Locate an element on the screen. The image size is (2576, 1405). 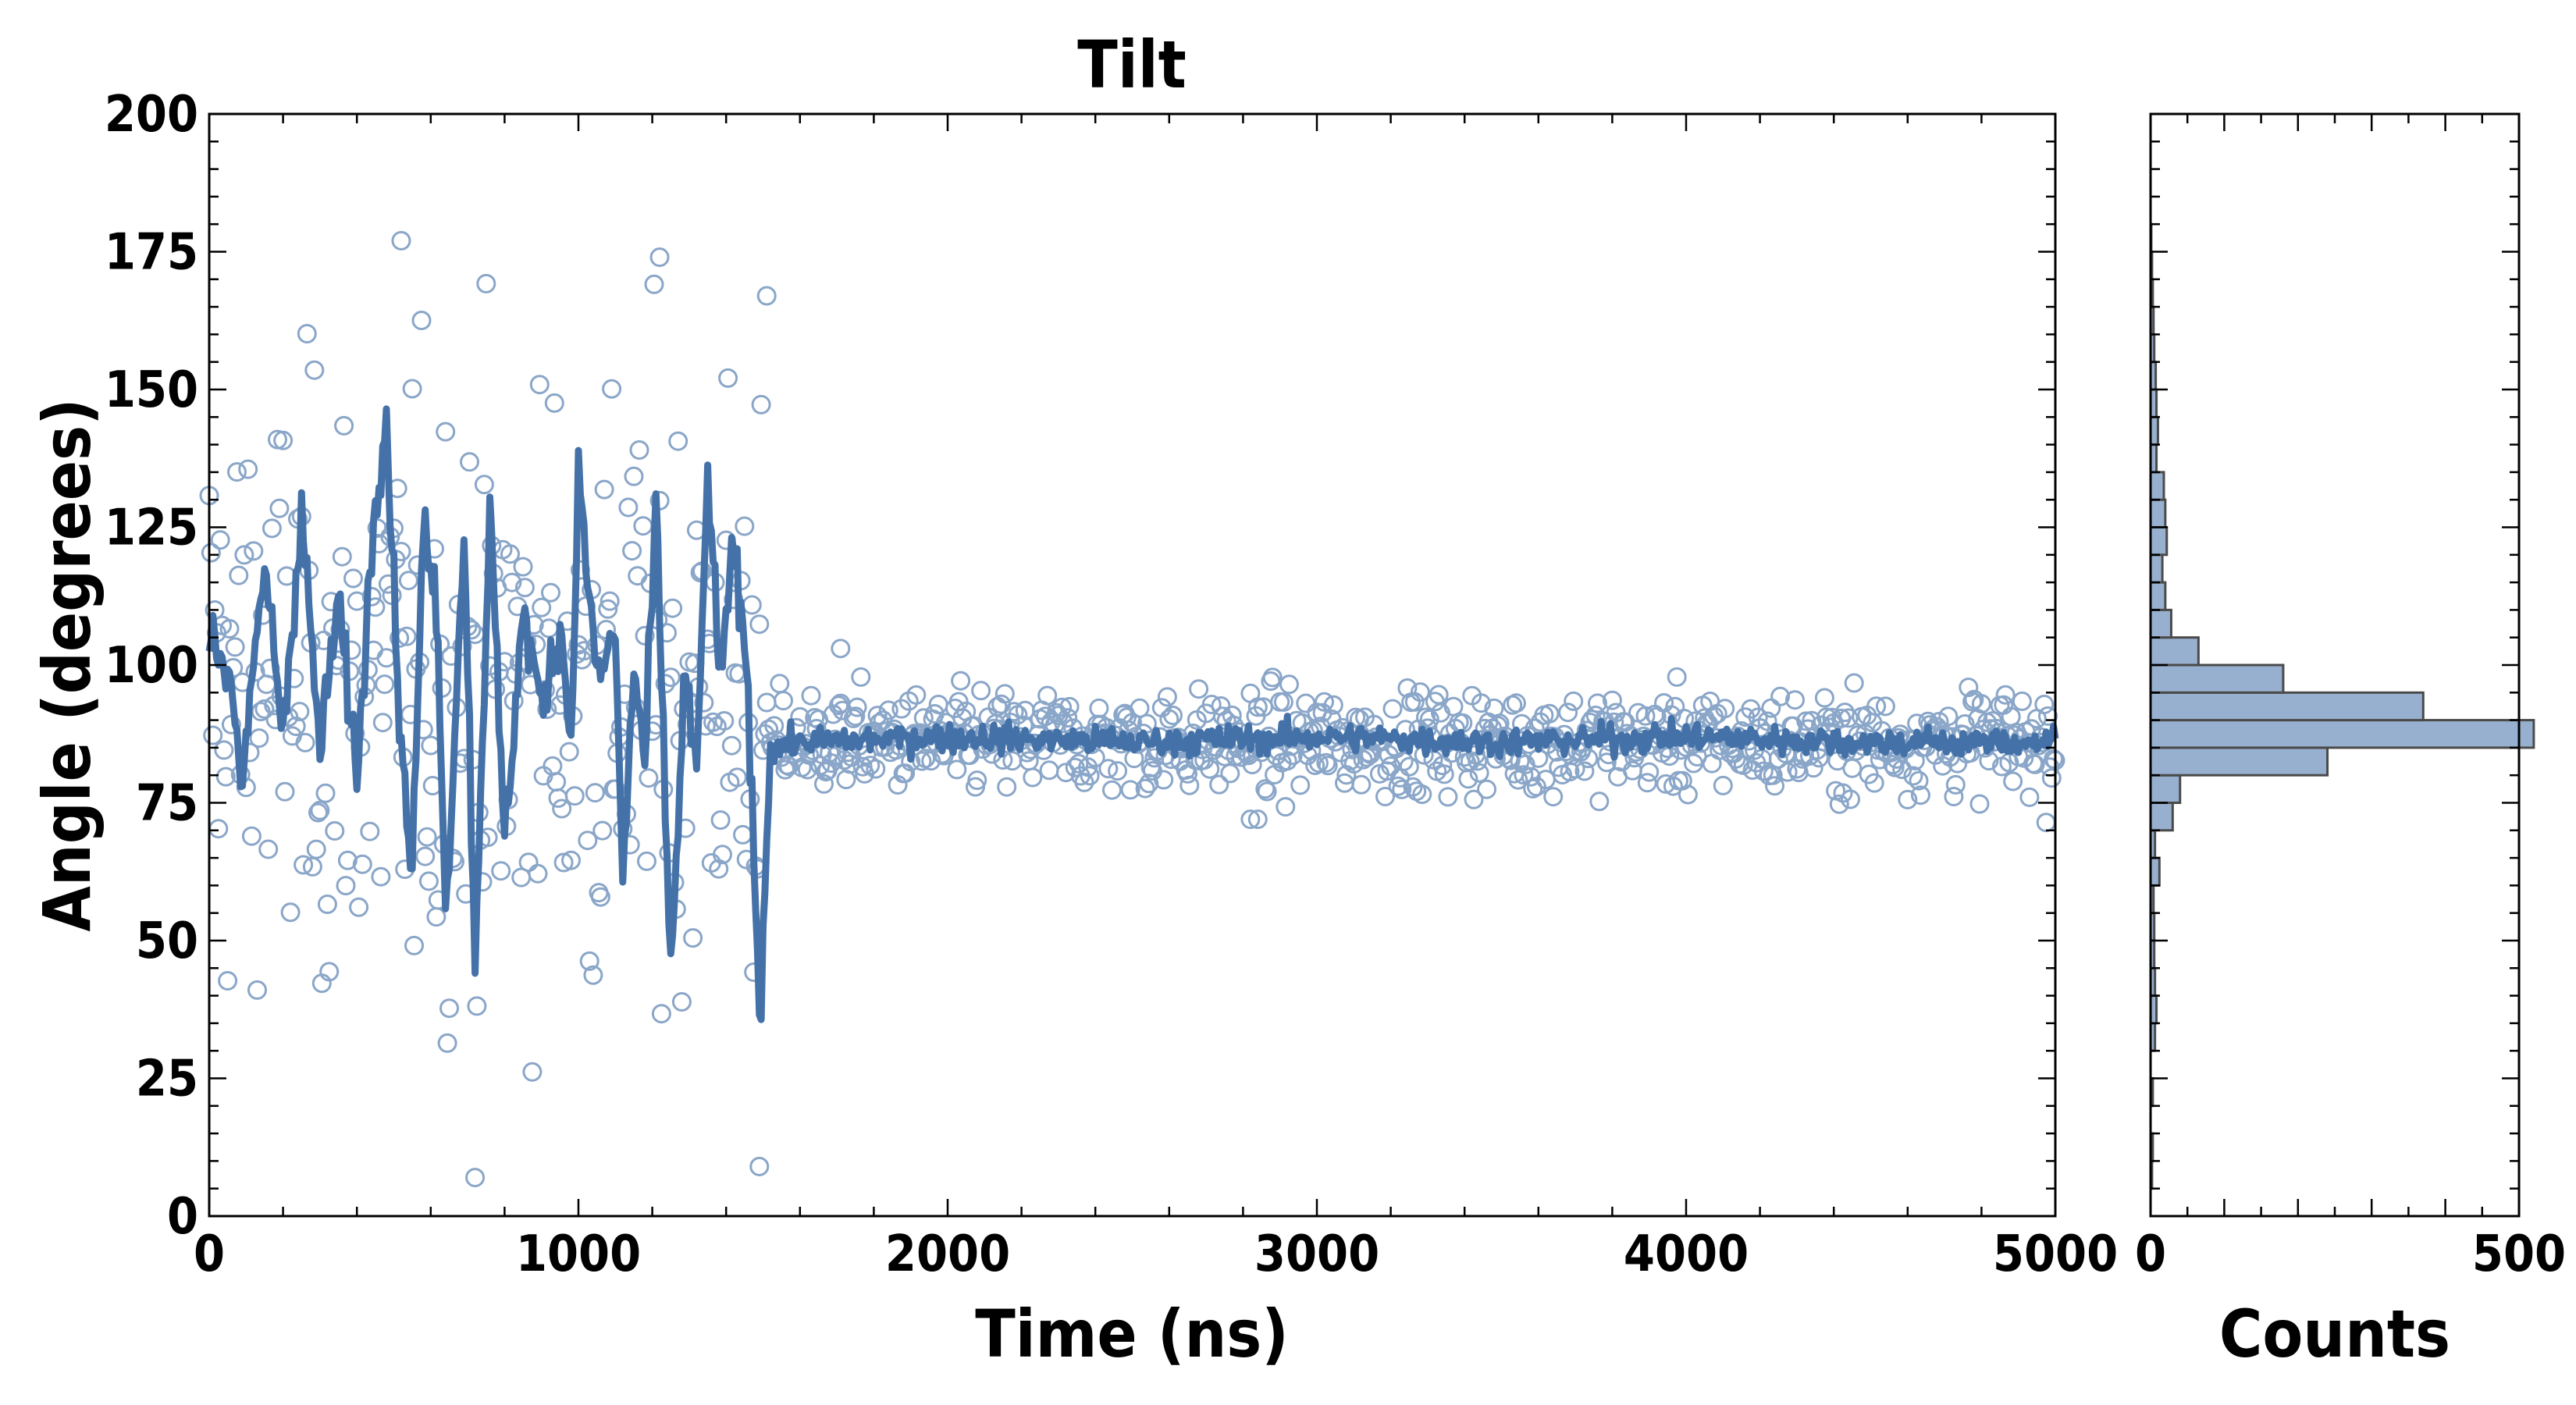
x-axis-label: Time (ns) is located at coordinates (1132, 1334).